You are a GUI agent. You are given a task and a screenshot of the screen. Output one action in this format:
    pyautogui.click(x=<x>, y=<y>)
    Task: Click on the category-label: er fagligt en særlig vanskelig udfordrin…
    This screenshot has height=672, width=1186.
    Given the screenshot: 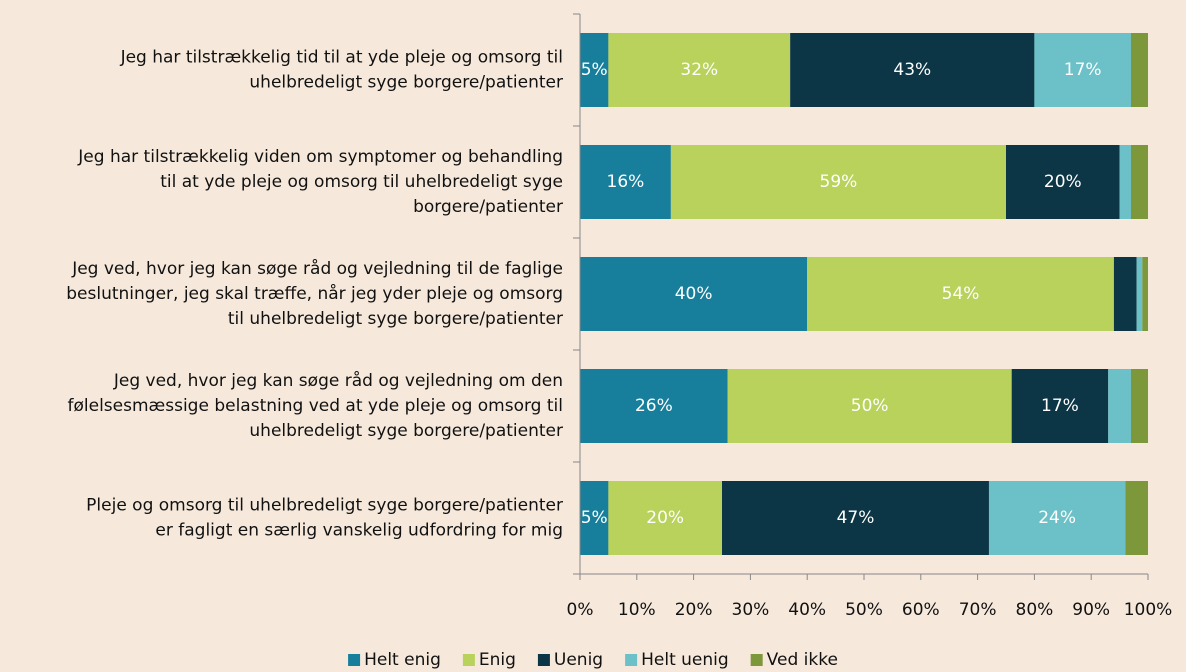 What is the action you would take?
    pyautogui.click(x=359, y=531)
    